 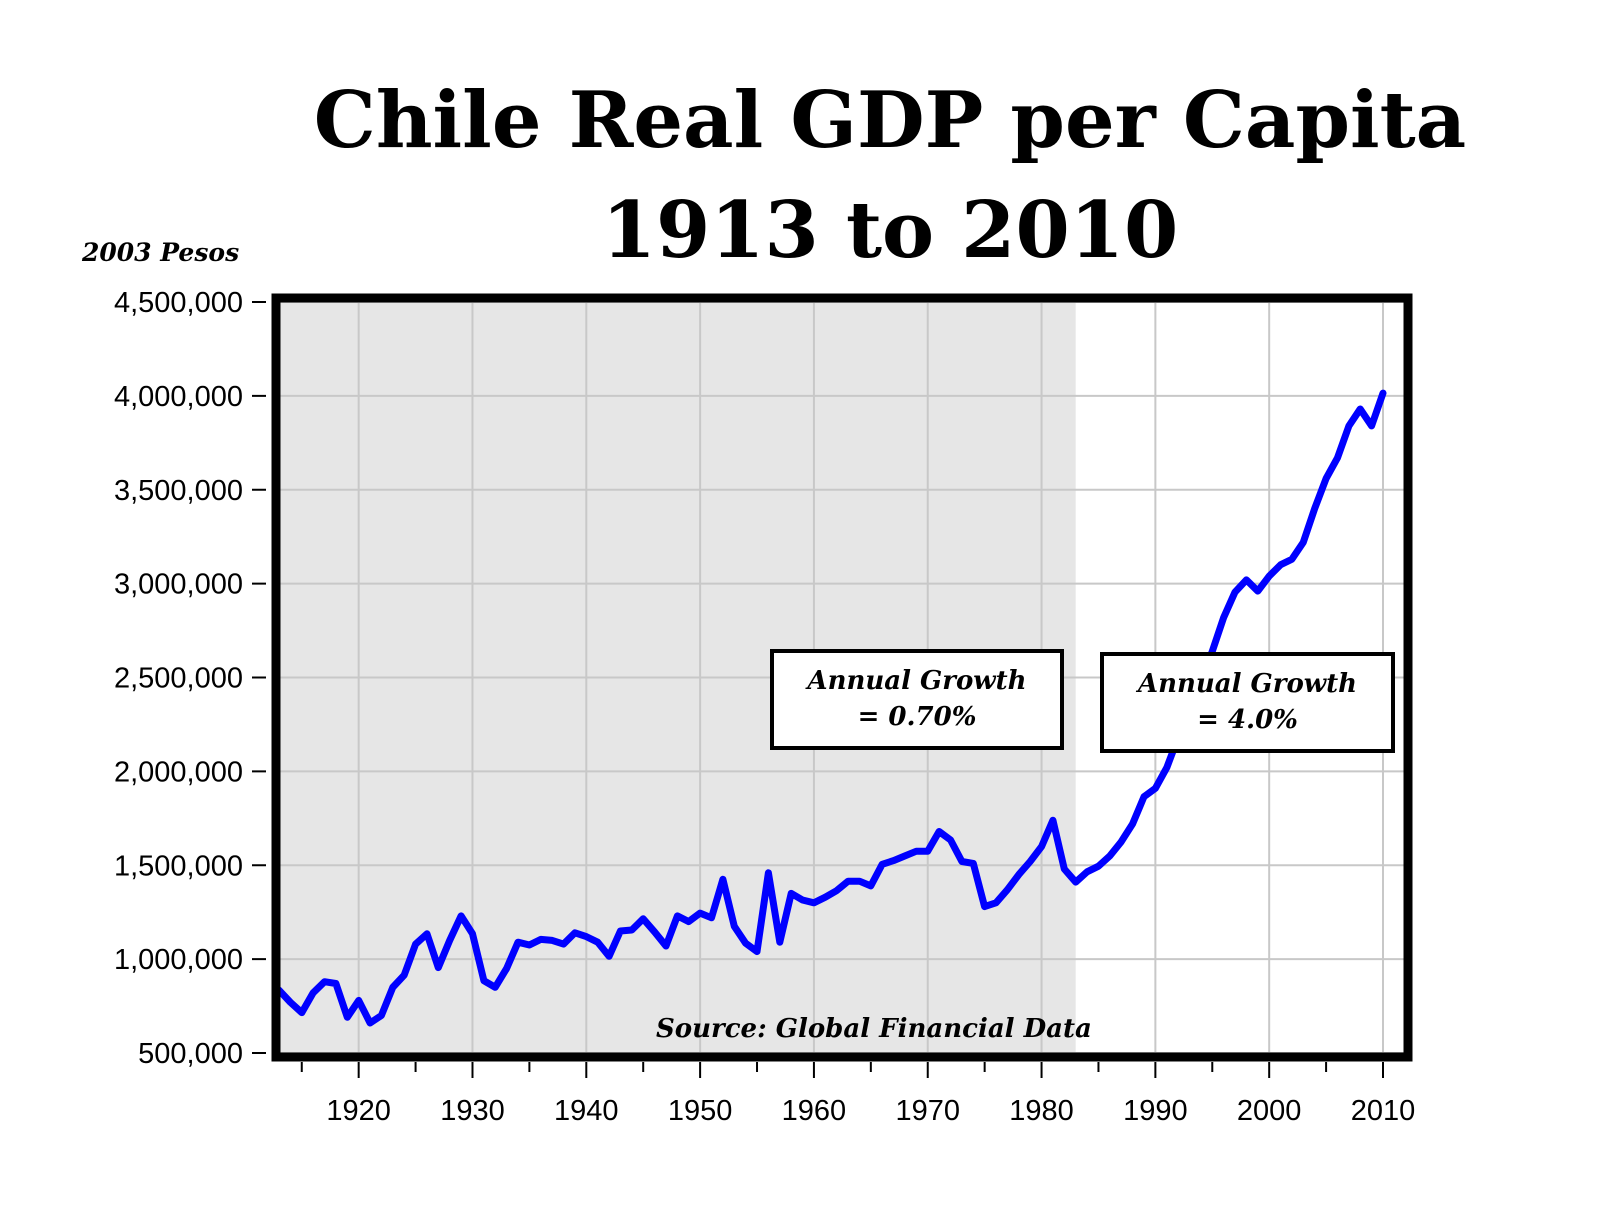 What do you see at coordinates (874, 1029) in the screenshot?
I see `source-note: Source: Global Financial Data` at bounding box center [874, 1029].